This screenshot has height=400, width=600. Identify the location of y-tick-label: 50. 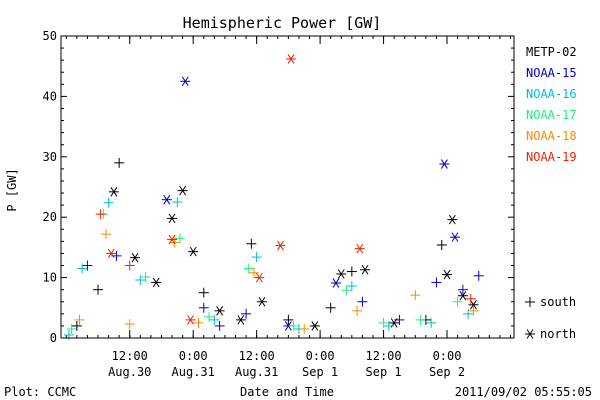
(50, 36).